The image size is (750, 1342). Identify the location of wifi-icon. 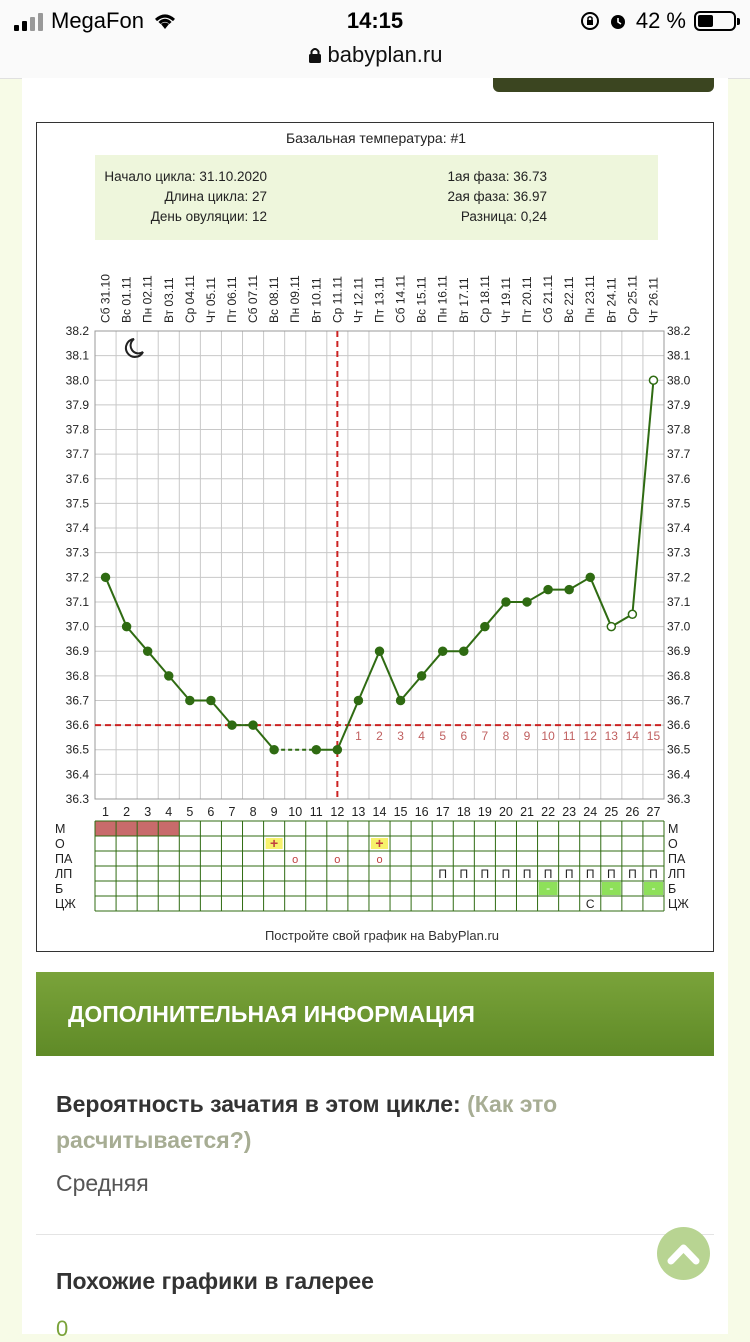
(164, 21).